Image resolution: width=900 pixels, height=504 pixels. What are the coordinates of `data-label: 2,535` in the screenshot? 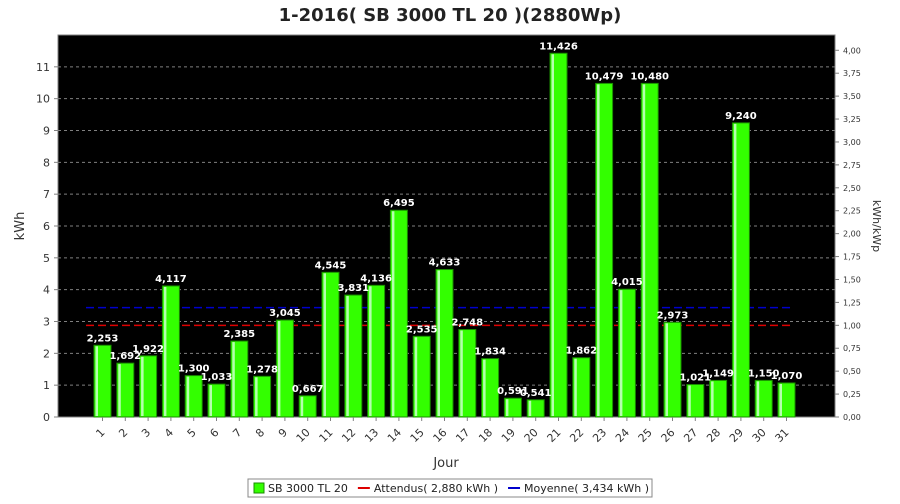 It's located at (422, 329).